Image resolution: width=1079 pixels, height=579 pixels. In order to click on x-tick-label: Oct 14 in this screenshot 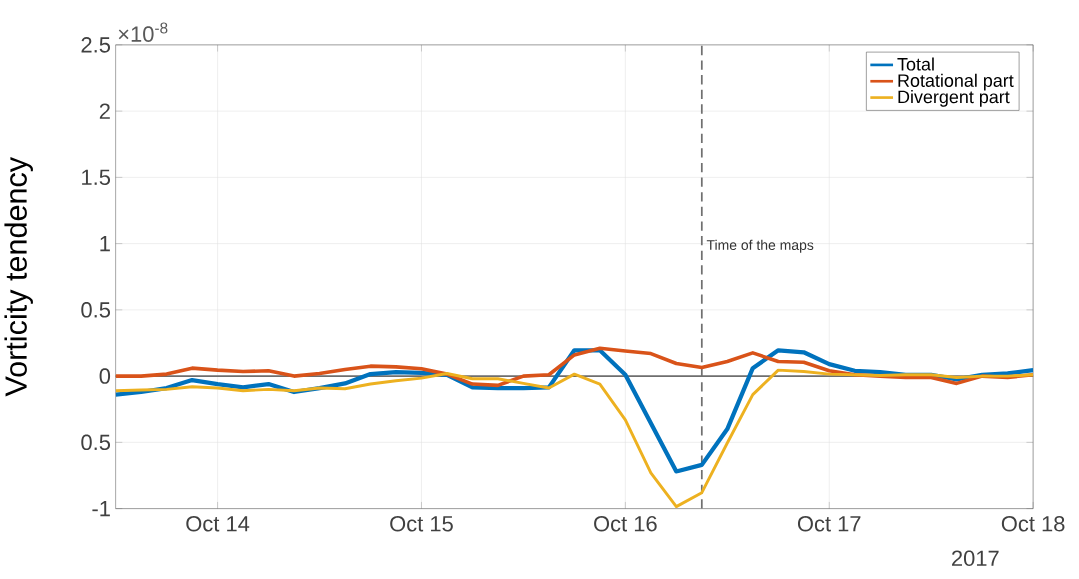, I will do `click(218, 523)`.